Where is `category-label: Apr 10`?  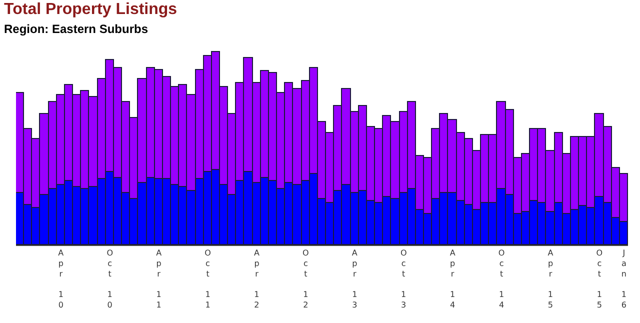 category-label: Apr 10 is located at coordinates (61, 279).